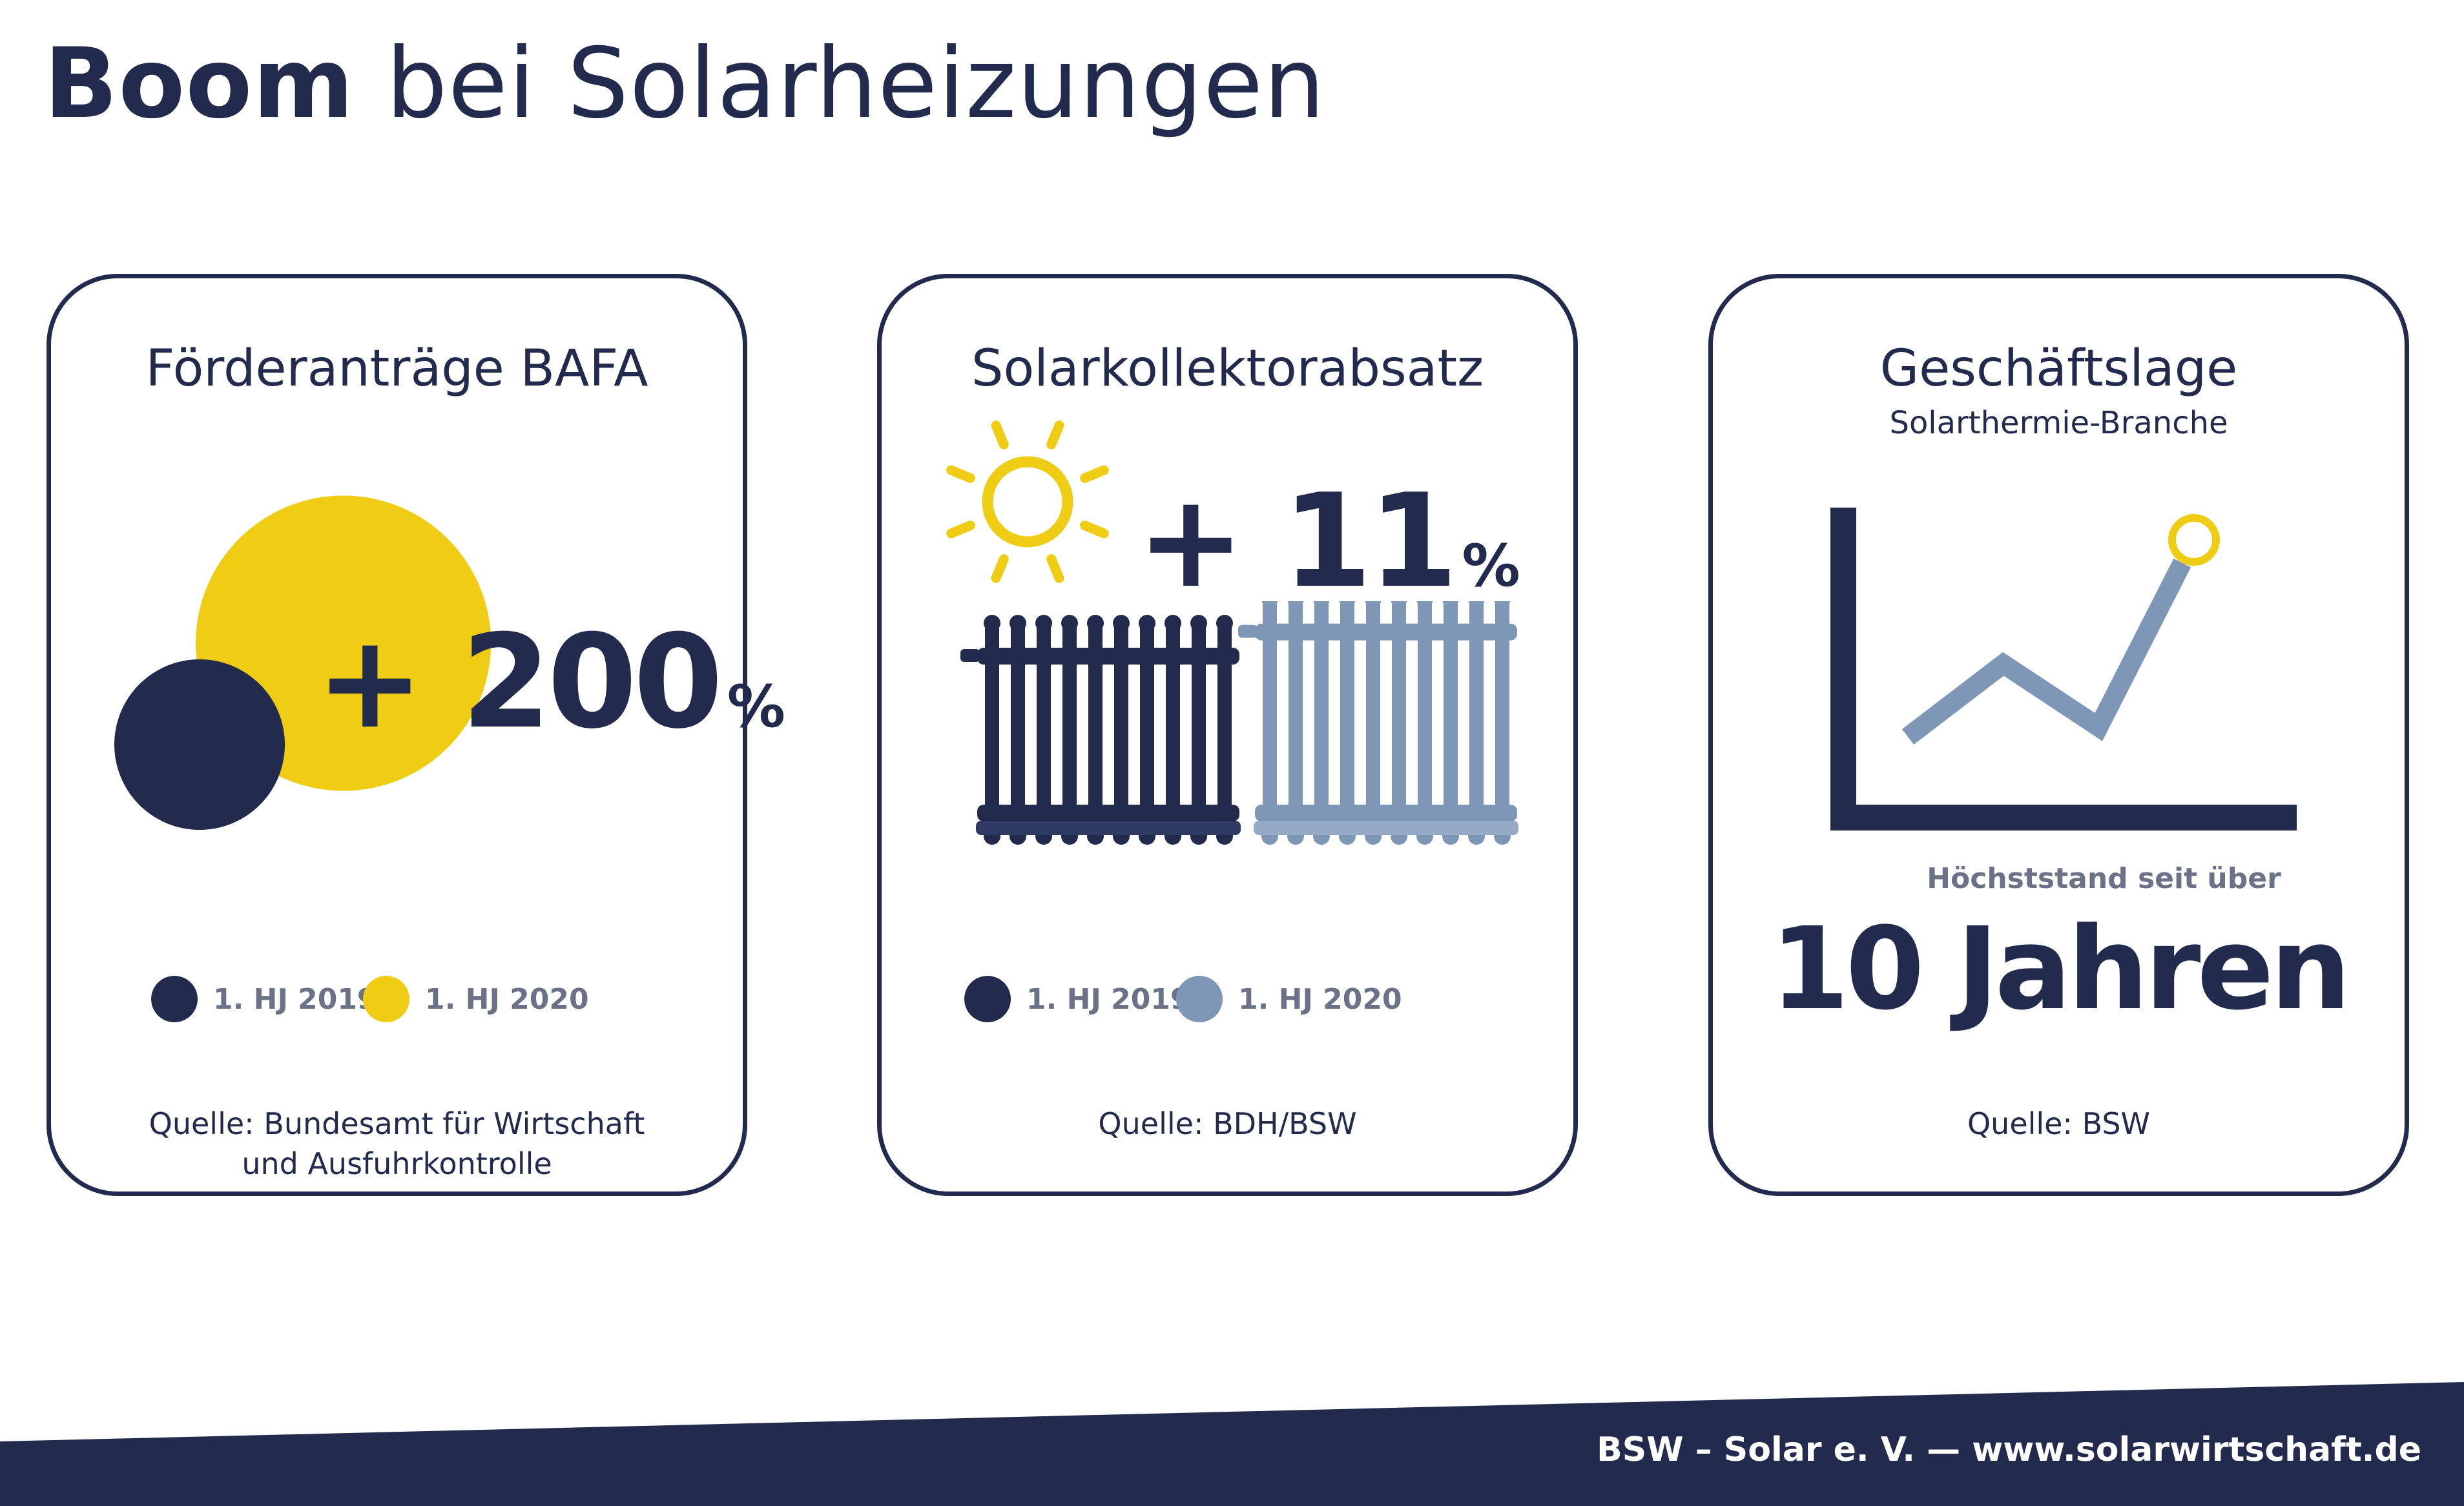  I want to click on bafa-source-line2: und Ausfuhrkontrolle, so click(397, 1163).